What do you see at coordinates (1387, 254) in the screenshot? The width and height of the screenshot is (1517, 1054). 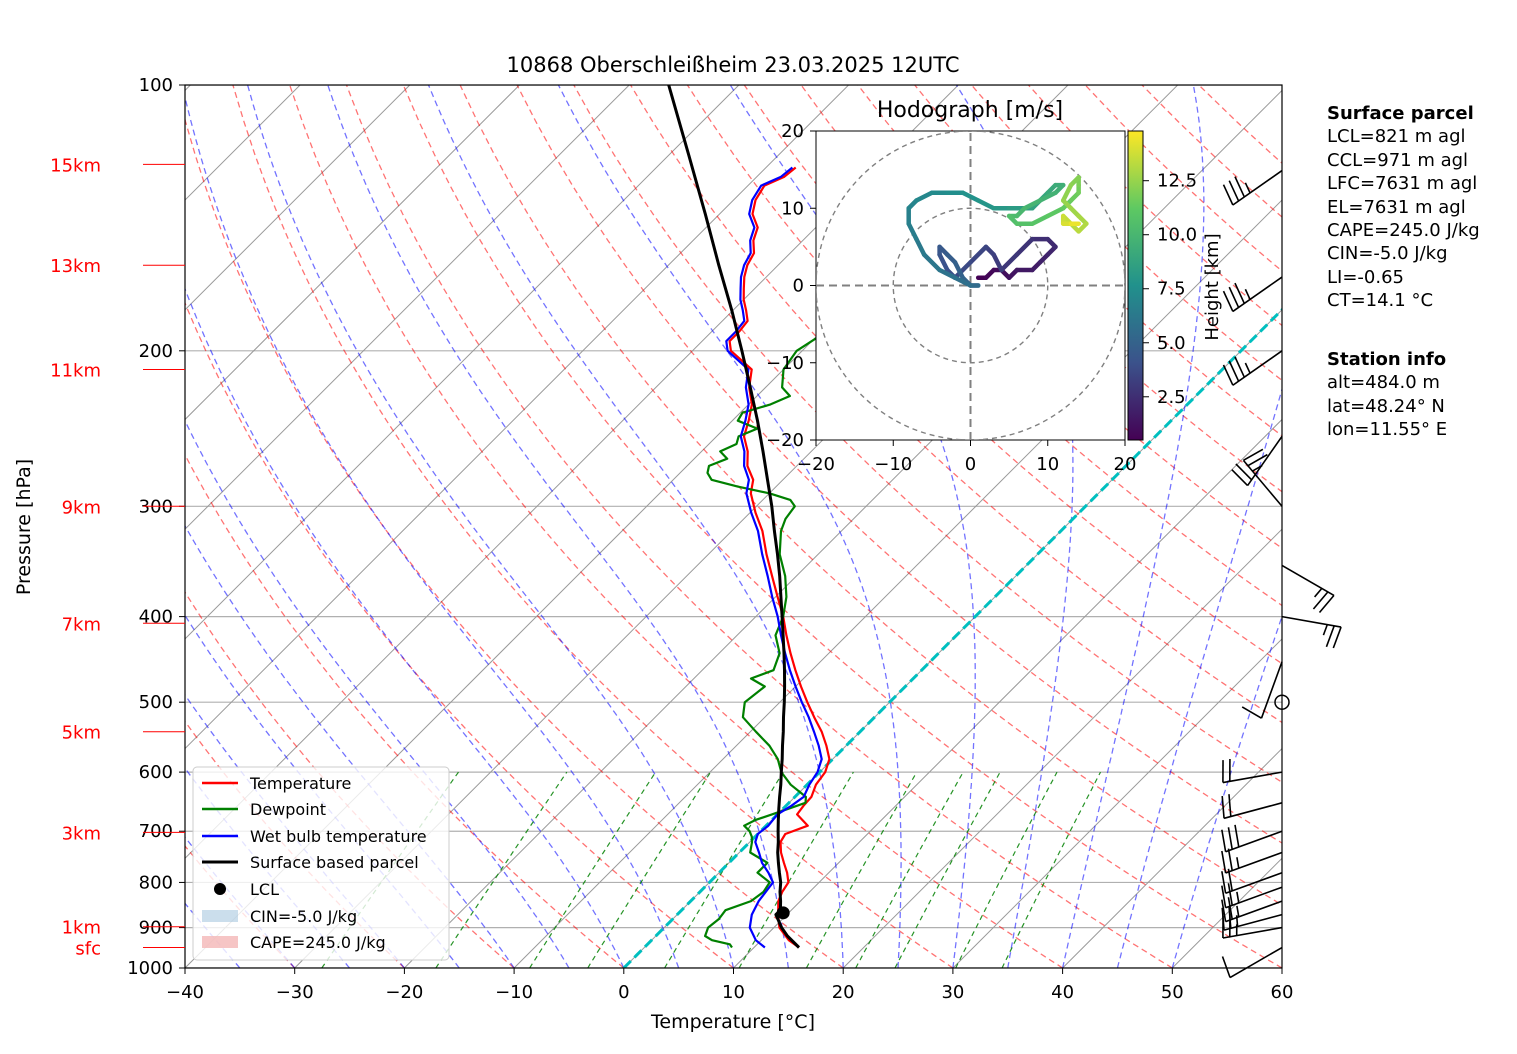 I see `surface-parcel-cin: CIN=-5.0 J/kg` at bounding box center [1387, 254].